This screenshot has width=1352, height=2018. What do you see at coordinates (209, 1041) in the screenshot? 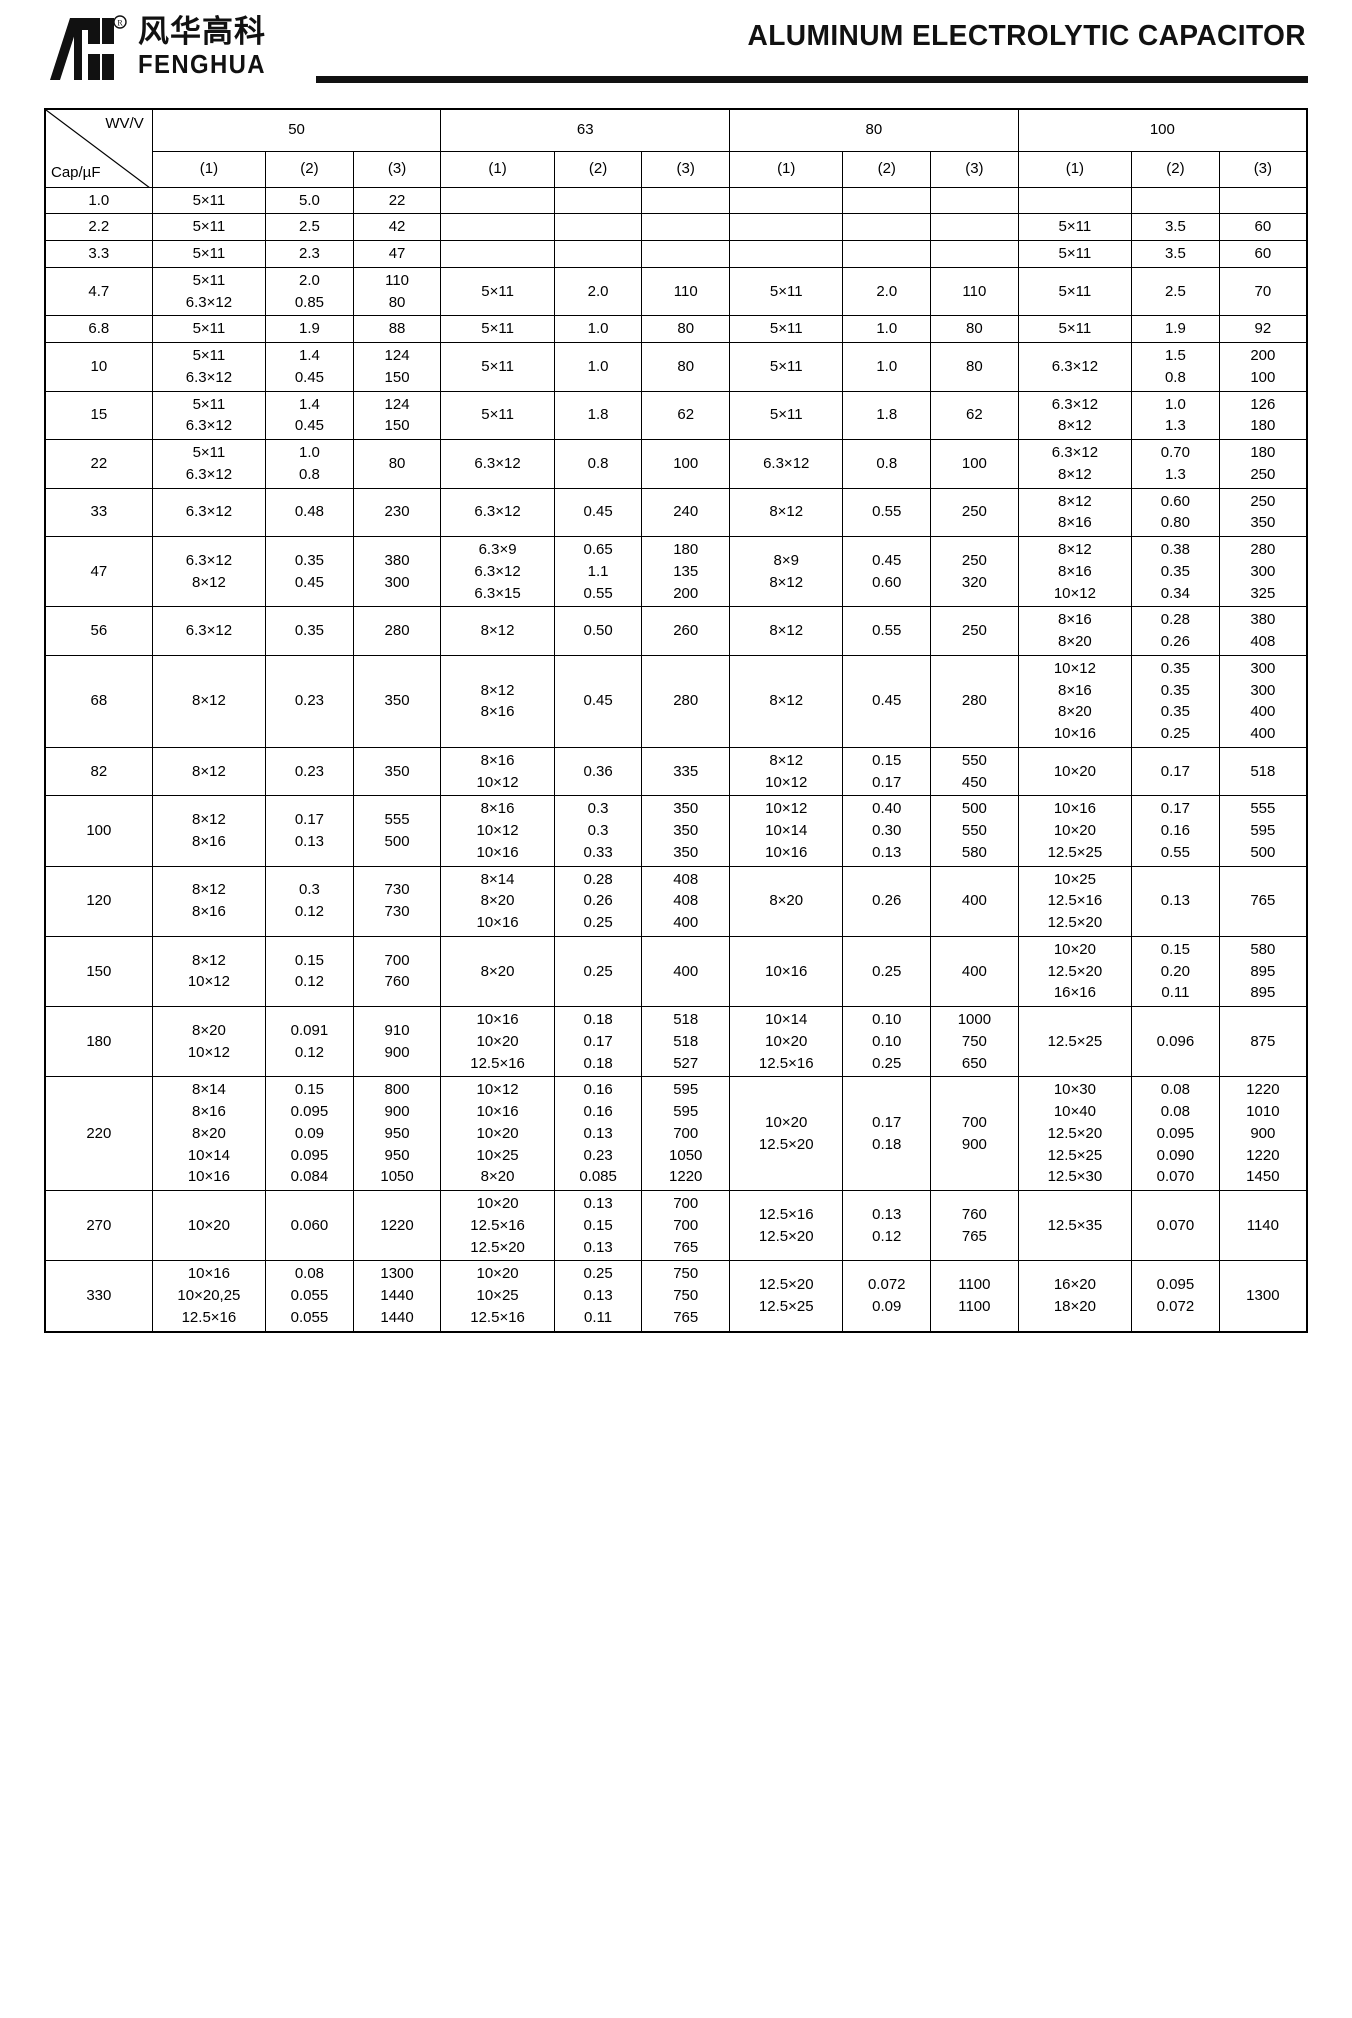
I see `cell-50-1: 8×20 10×12` at bounding box center [209, 1041].